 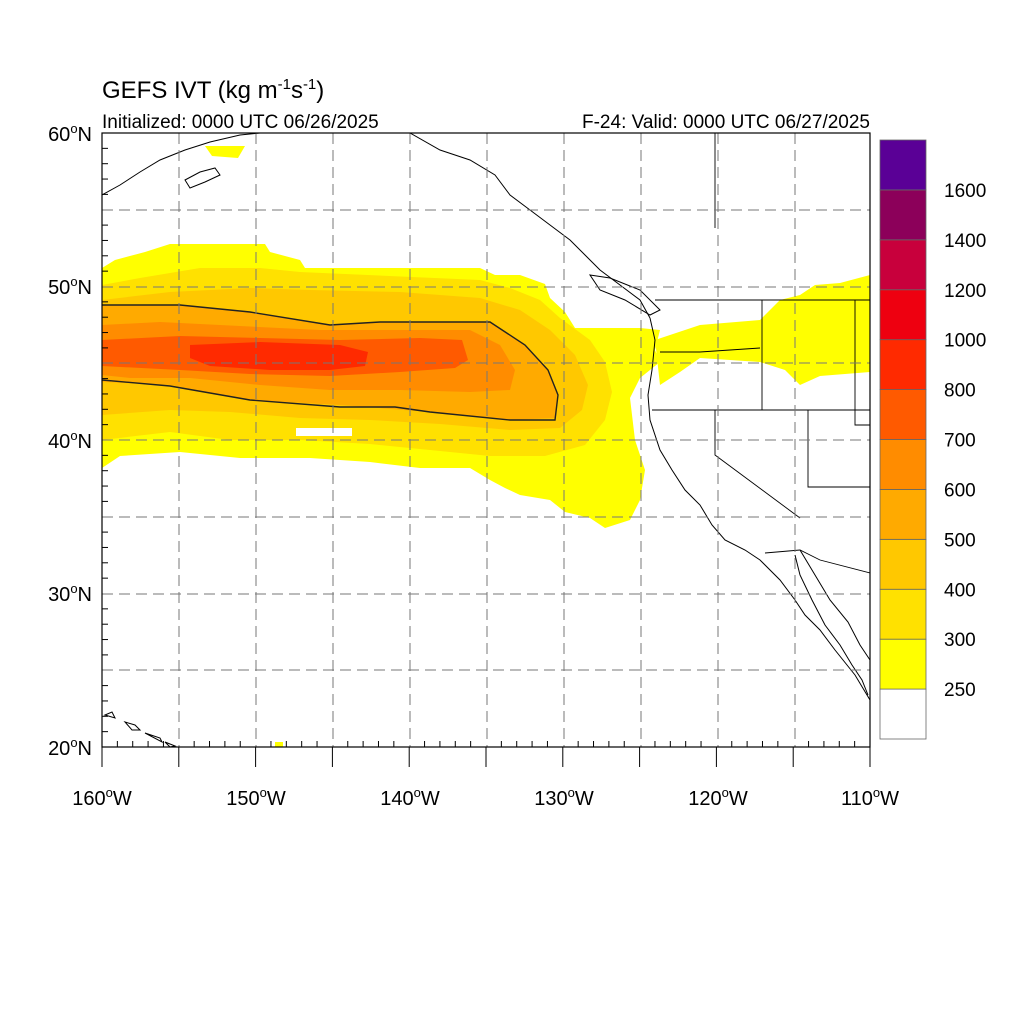 What do you see at coordinates (70, 133) in the screenshot?
I see `lat-label-60: 60oN` at bounding box center [70, 133].